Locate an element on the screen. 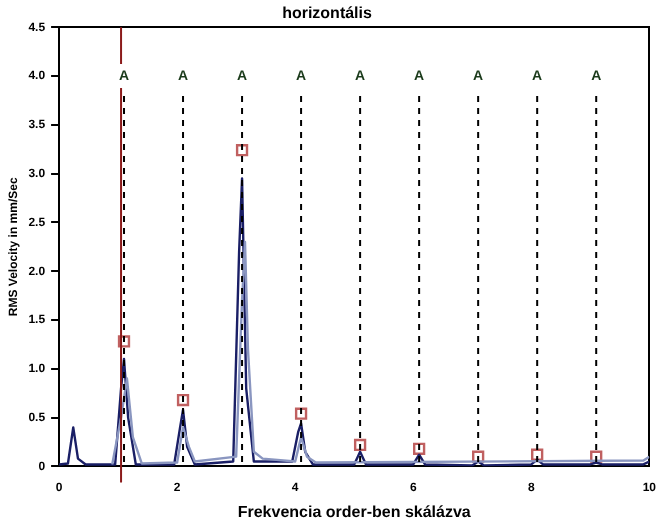 The height and width of the screenshot is (528, 662). x-axis-title: Frekvencia order-ben skálázva is located at coordinates (354, 511).